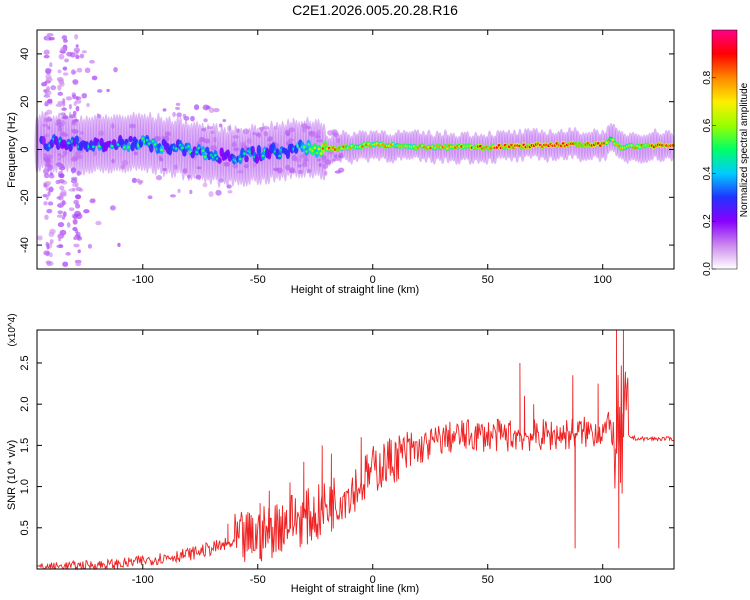 This screenshot has height=600, width=750. I want to click on colorbar-tick-label: 0.6, so click(707, 125).